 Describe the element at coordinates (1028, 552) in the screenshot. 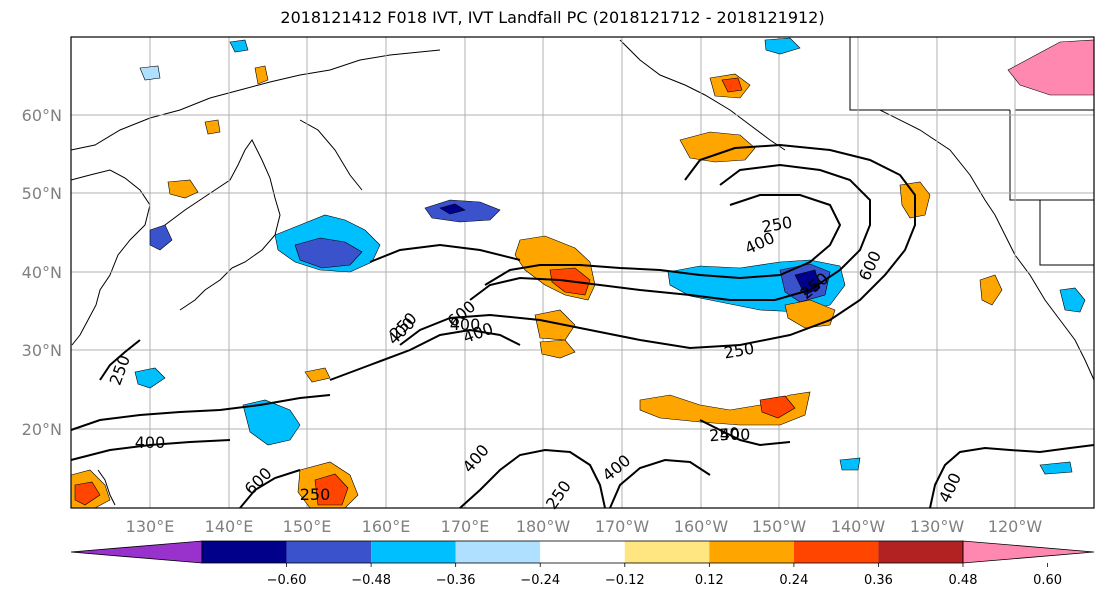

I see `colorbar-extend-max` at that location.